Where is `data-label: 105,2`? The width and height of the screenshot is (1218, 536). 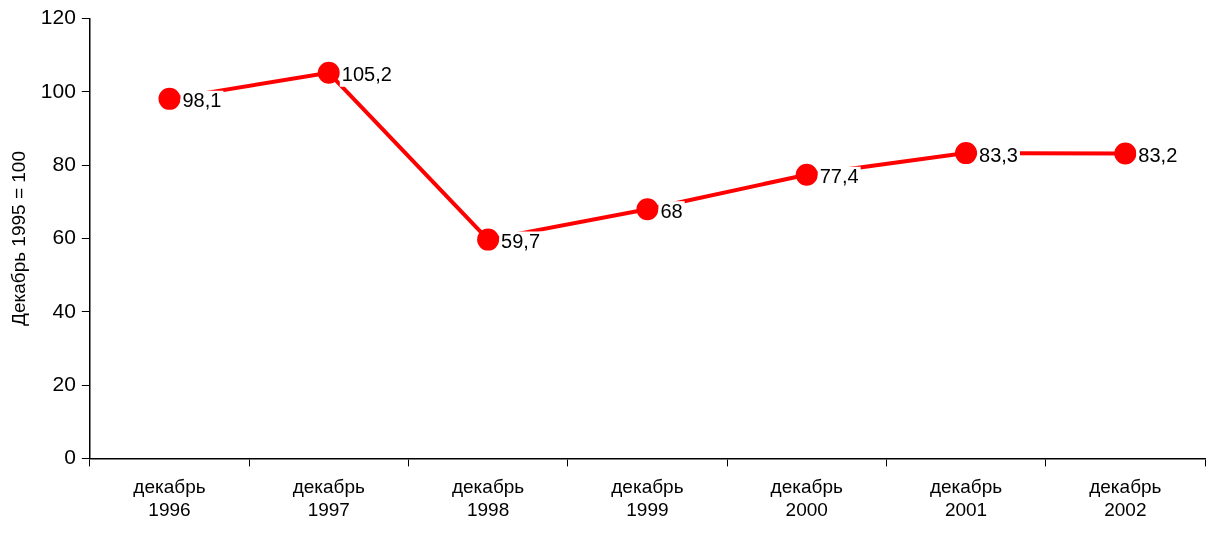 data-label: 105,2 is located at coordinates (366, 74).